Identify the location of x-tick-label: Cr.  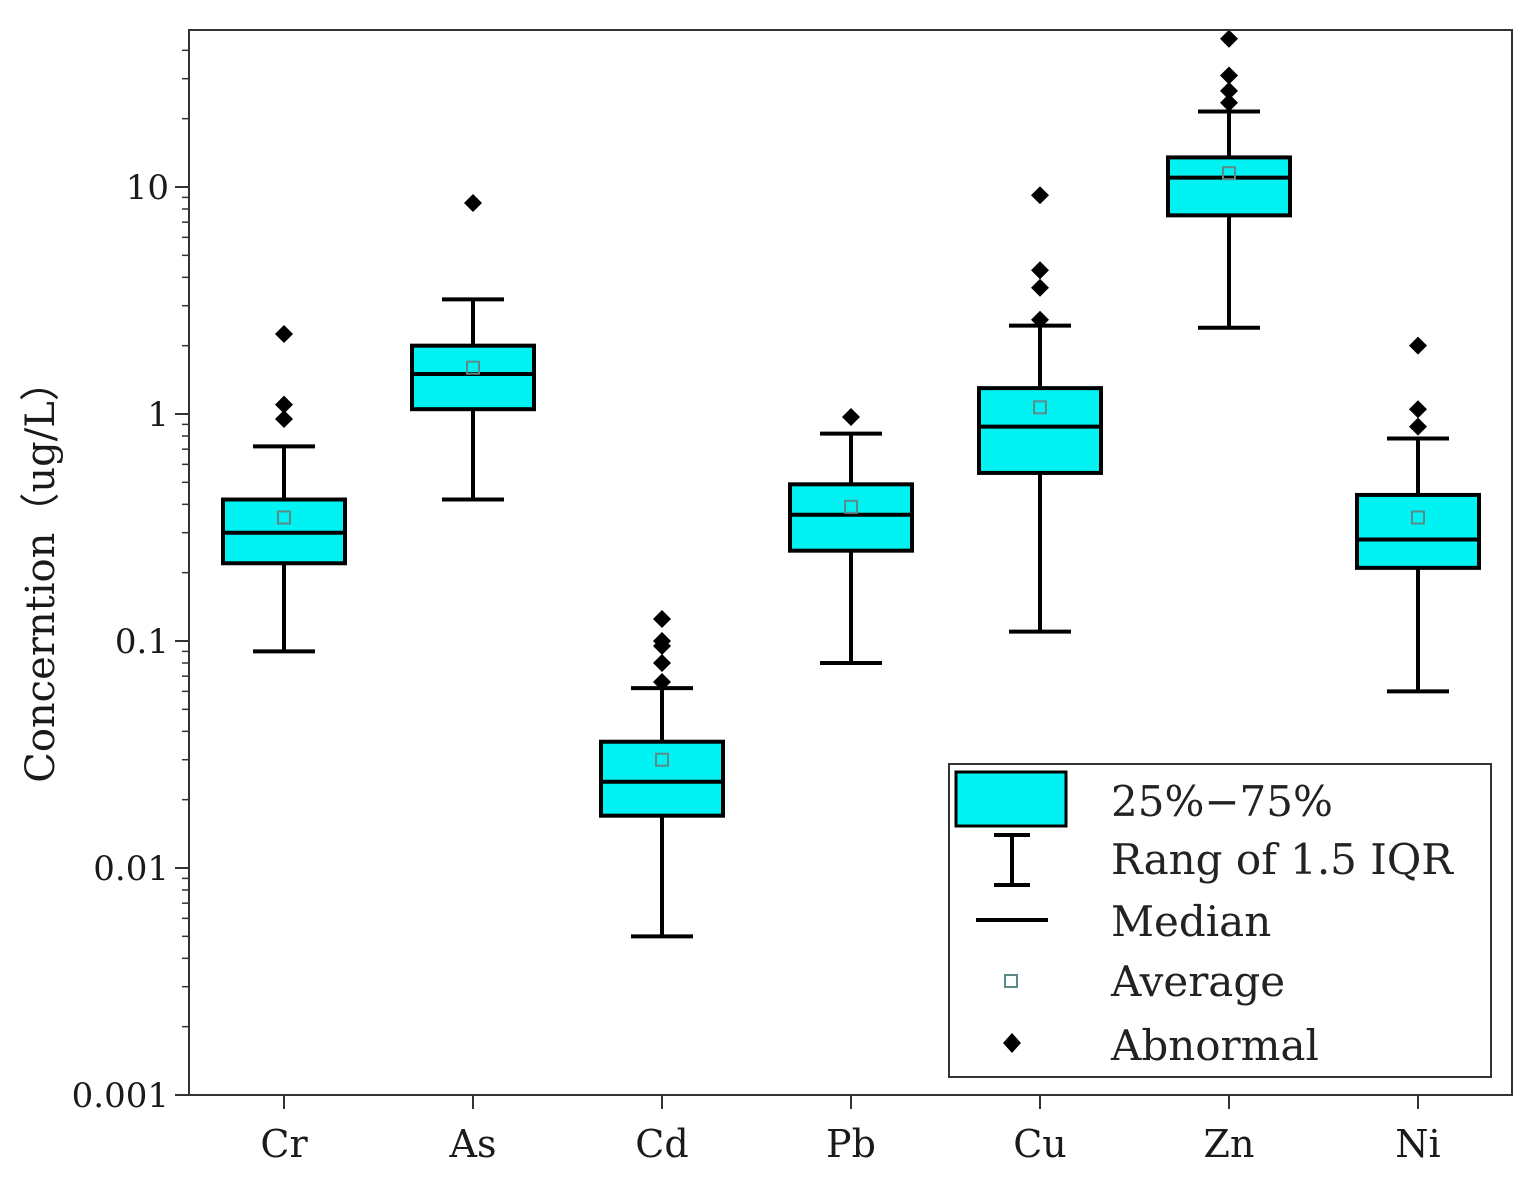
(284, 1144).